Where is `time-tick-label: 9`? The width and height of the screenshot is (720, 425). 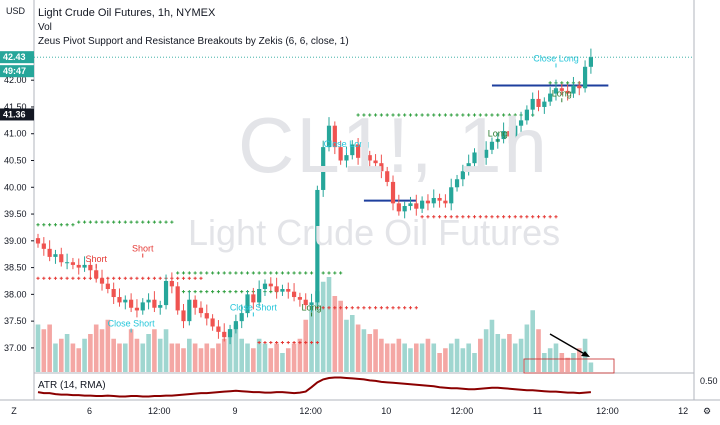
time-tick-label: 9 is located at coordinates (234, 411).